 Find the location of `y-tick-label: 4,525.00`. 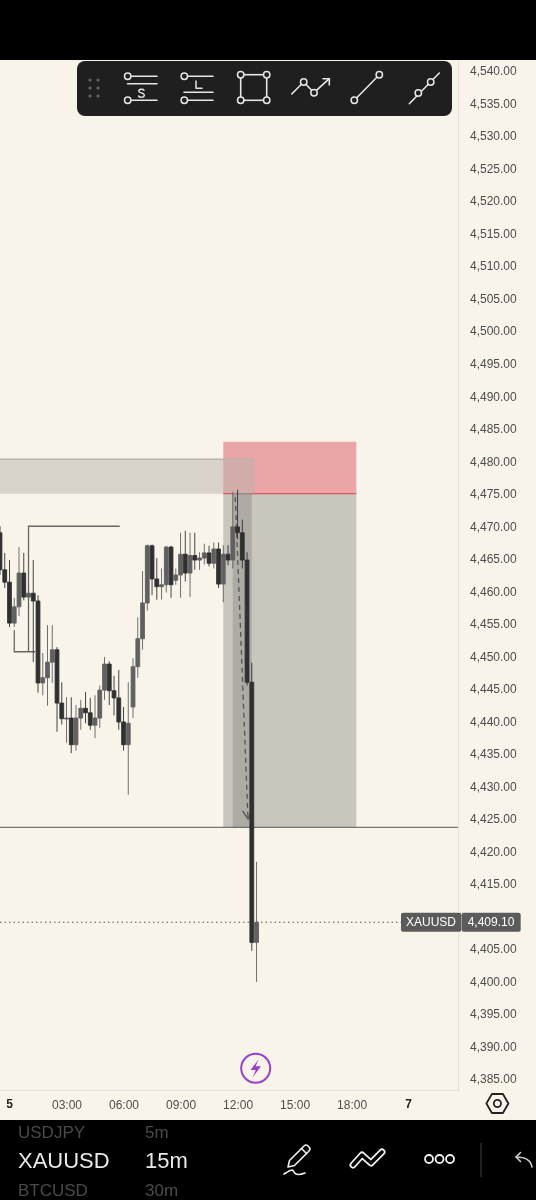

y-tick-label: 4,525.00 is located at coordinates (494, 168).